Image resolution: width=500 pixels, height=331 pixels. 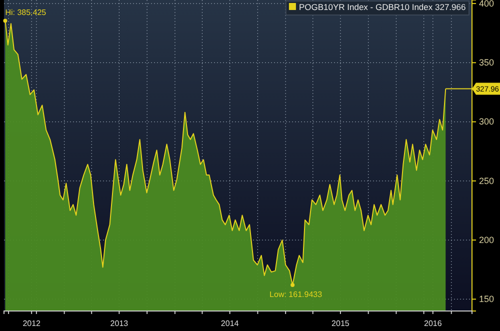 I want to click on y-tick-label: 400, so click(x=486, y=4).